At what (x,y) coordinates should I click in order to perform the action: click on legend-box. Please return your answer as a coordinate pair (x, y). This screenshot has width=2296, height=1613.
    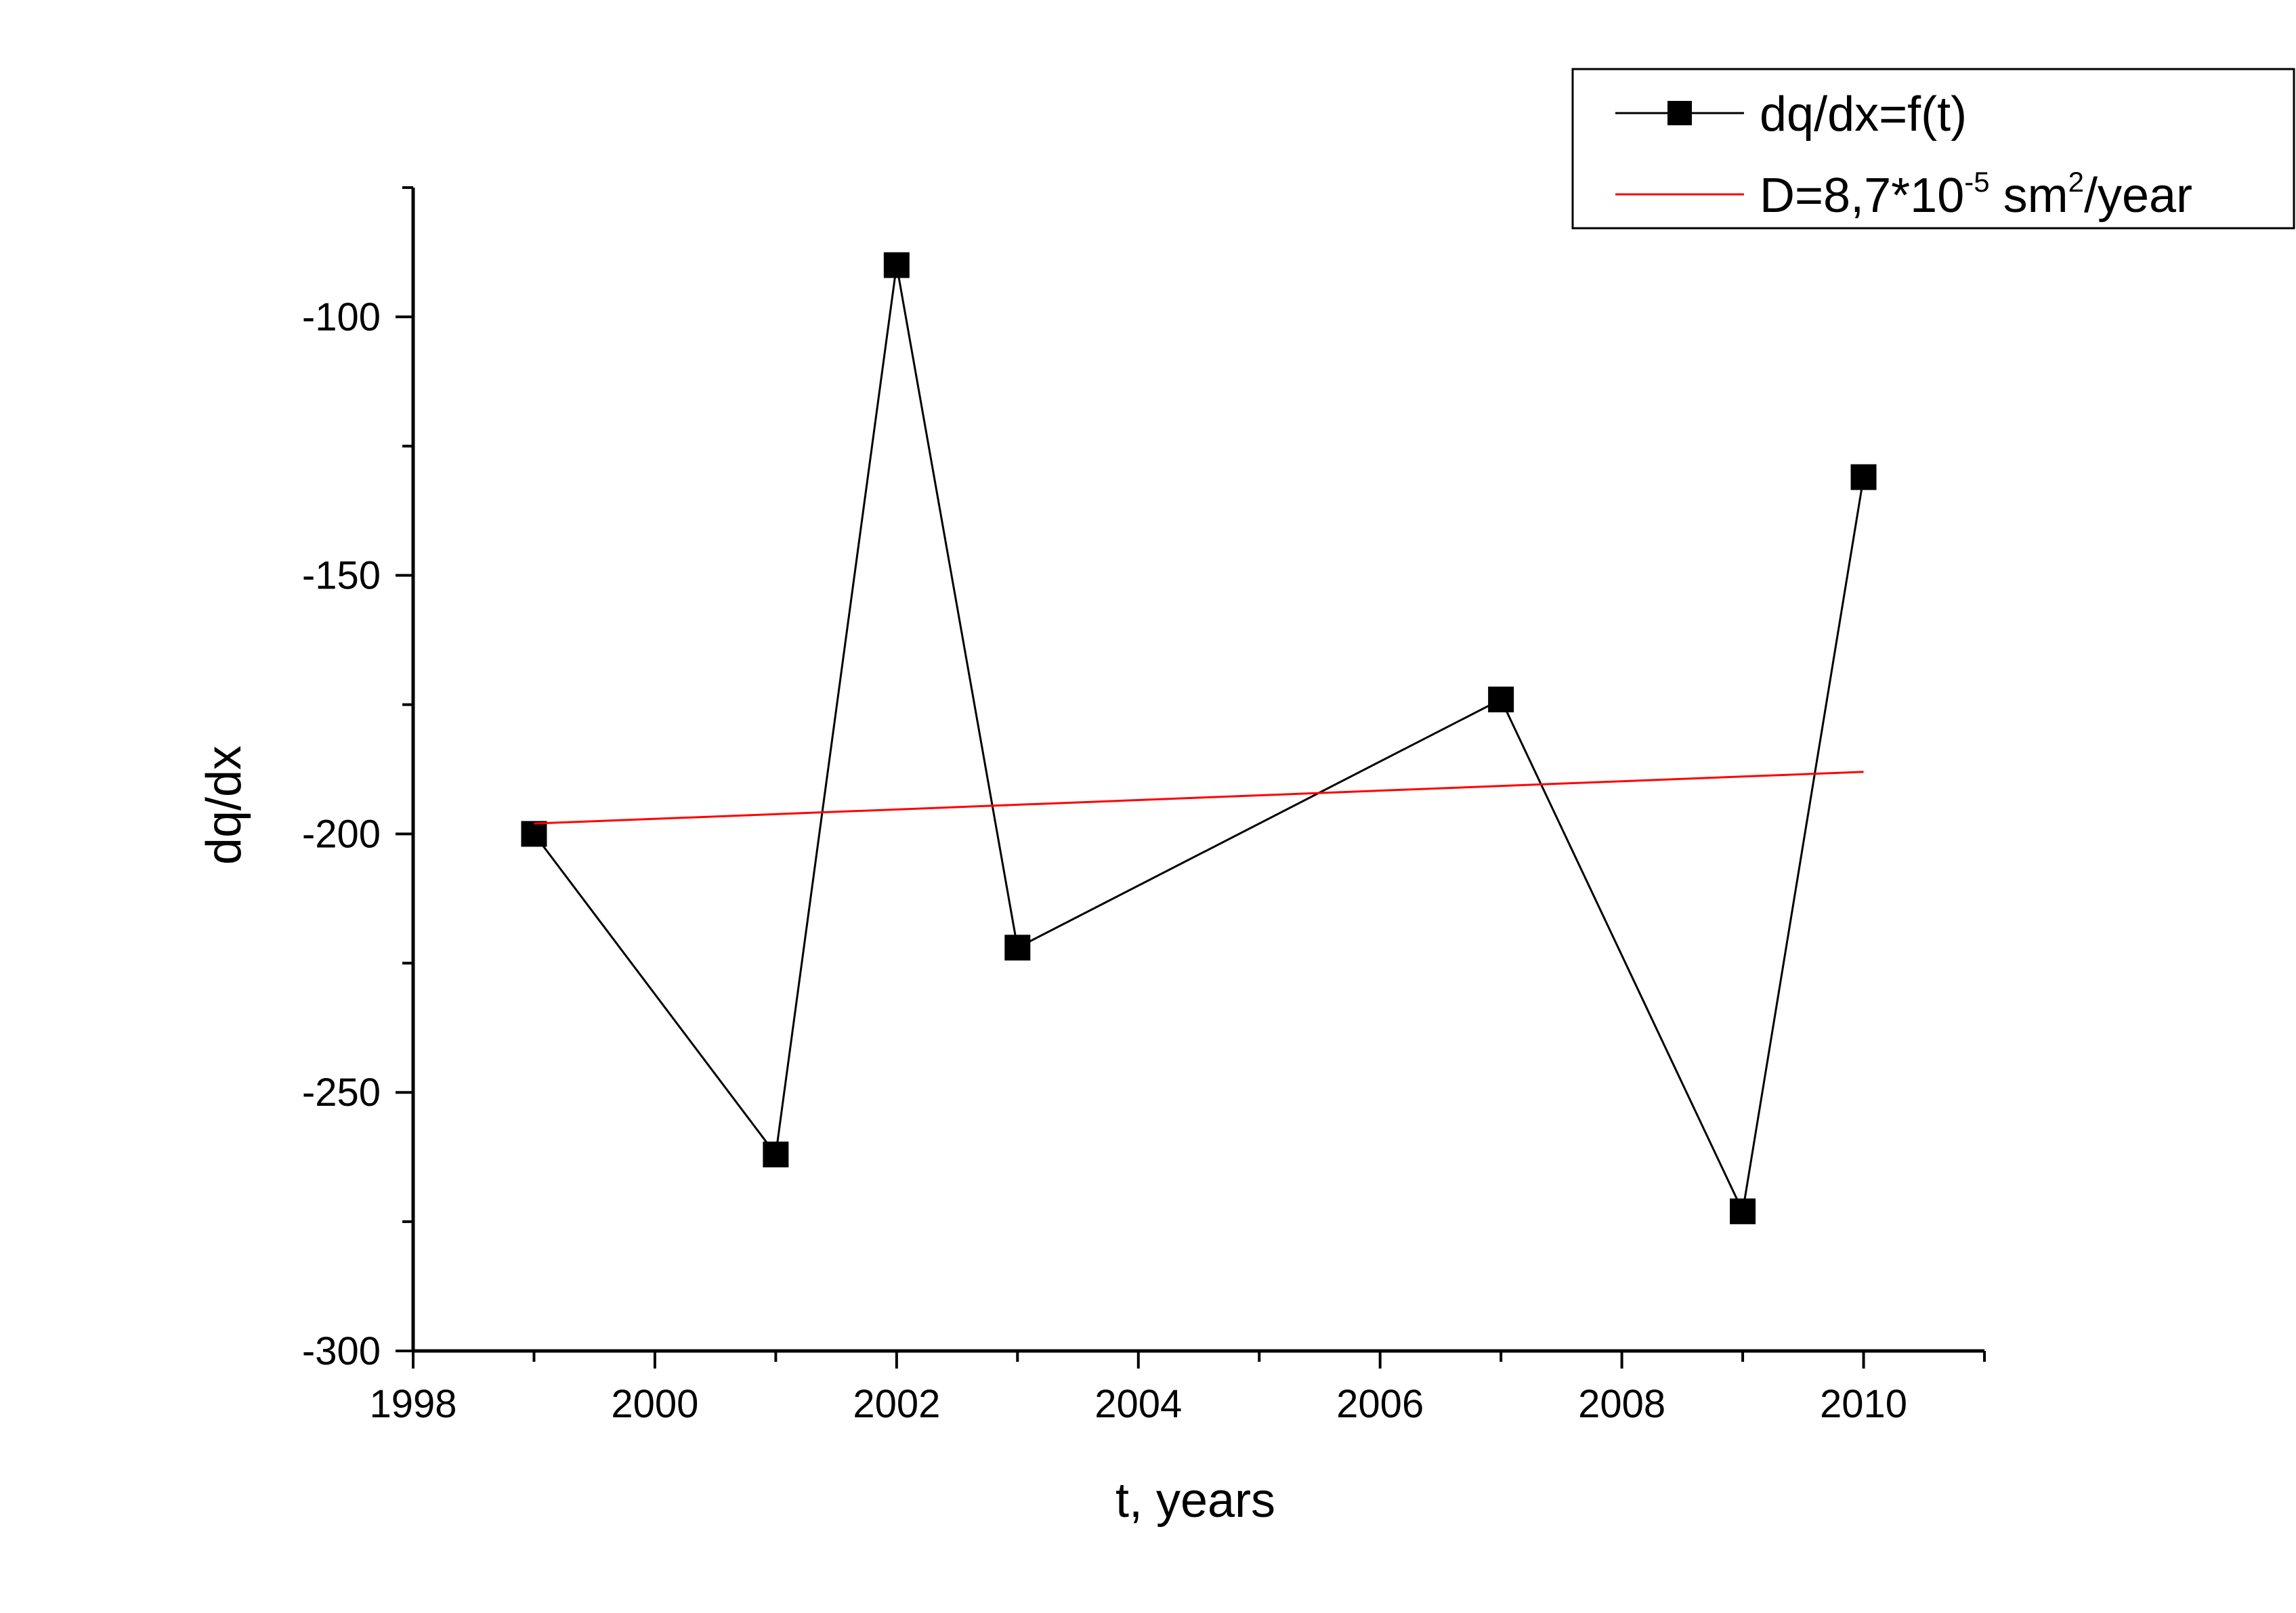
    Looking at the image, I should click on (1933, 149).